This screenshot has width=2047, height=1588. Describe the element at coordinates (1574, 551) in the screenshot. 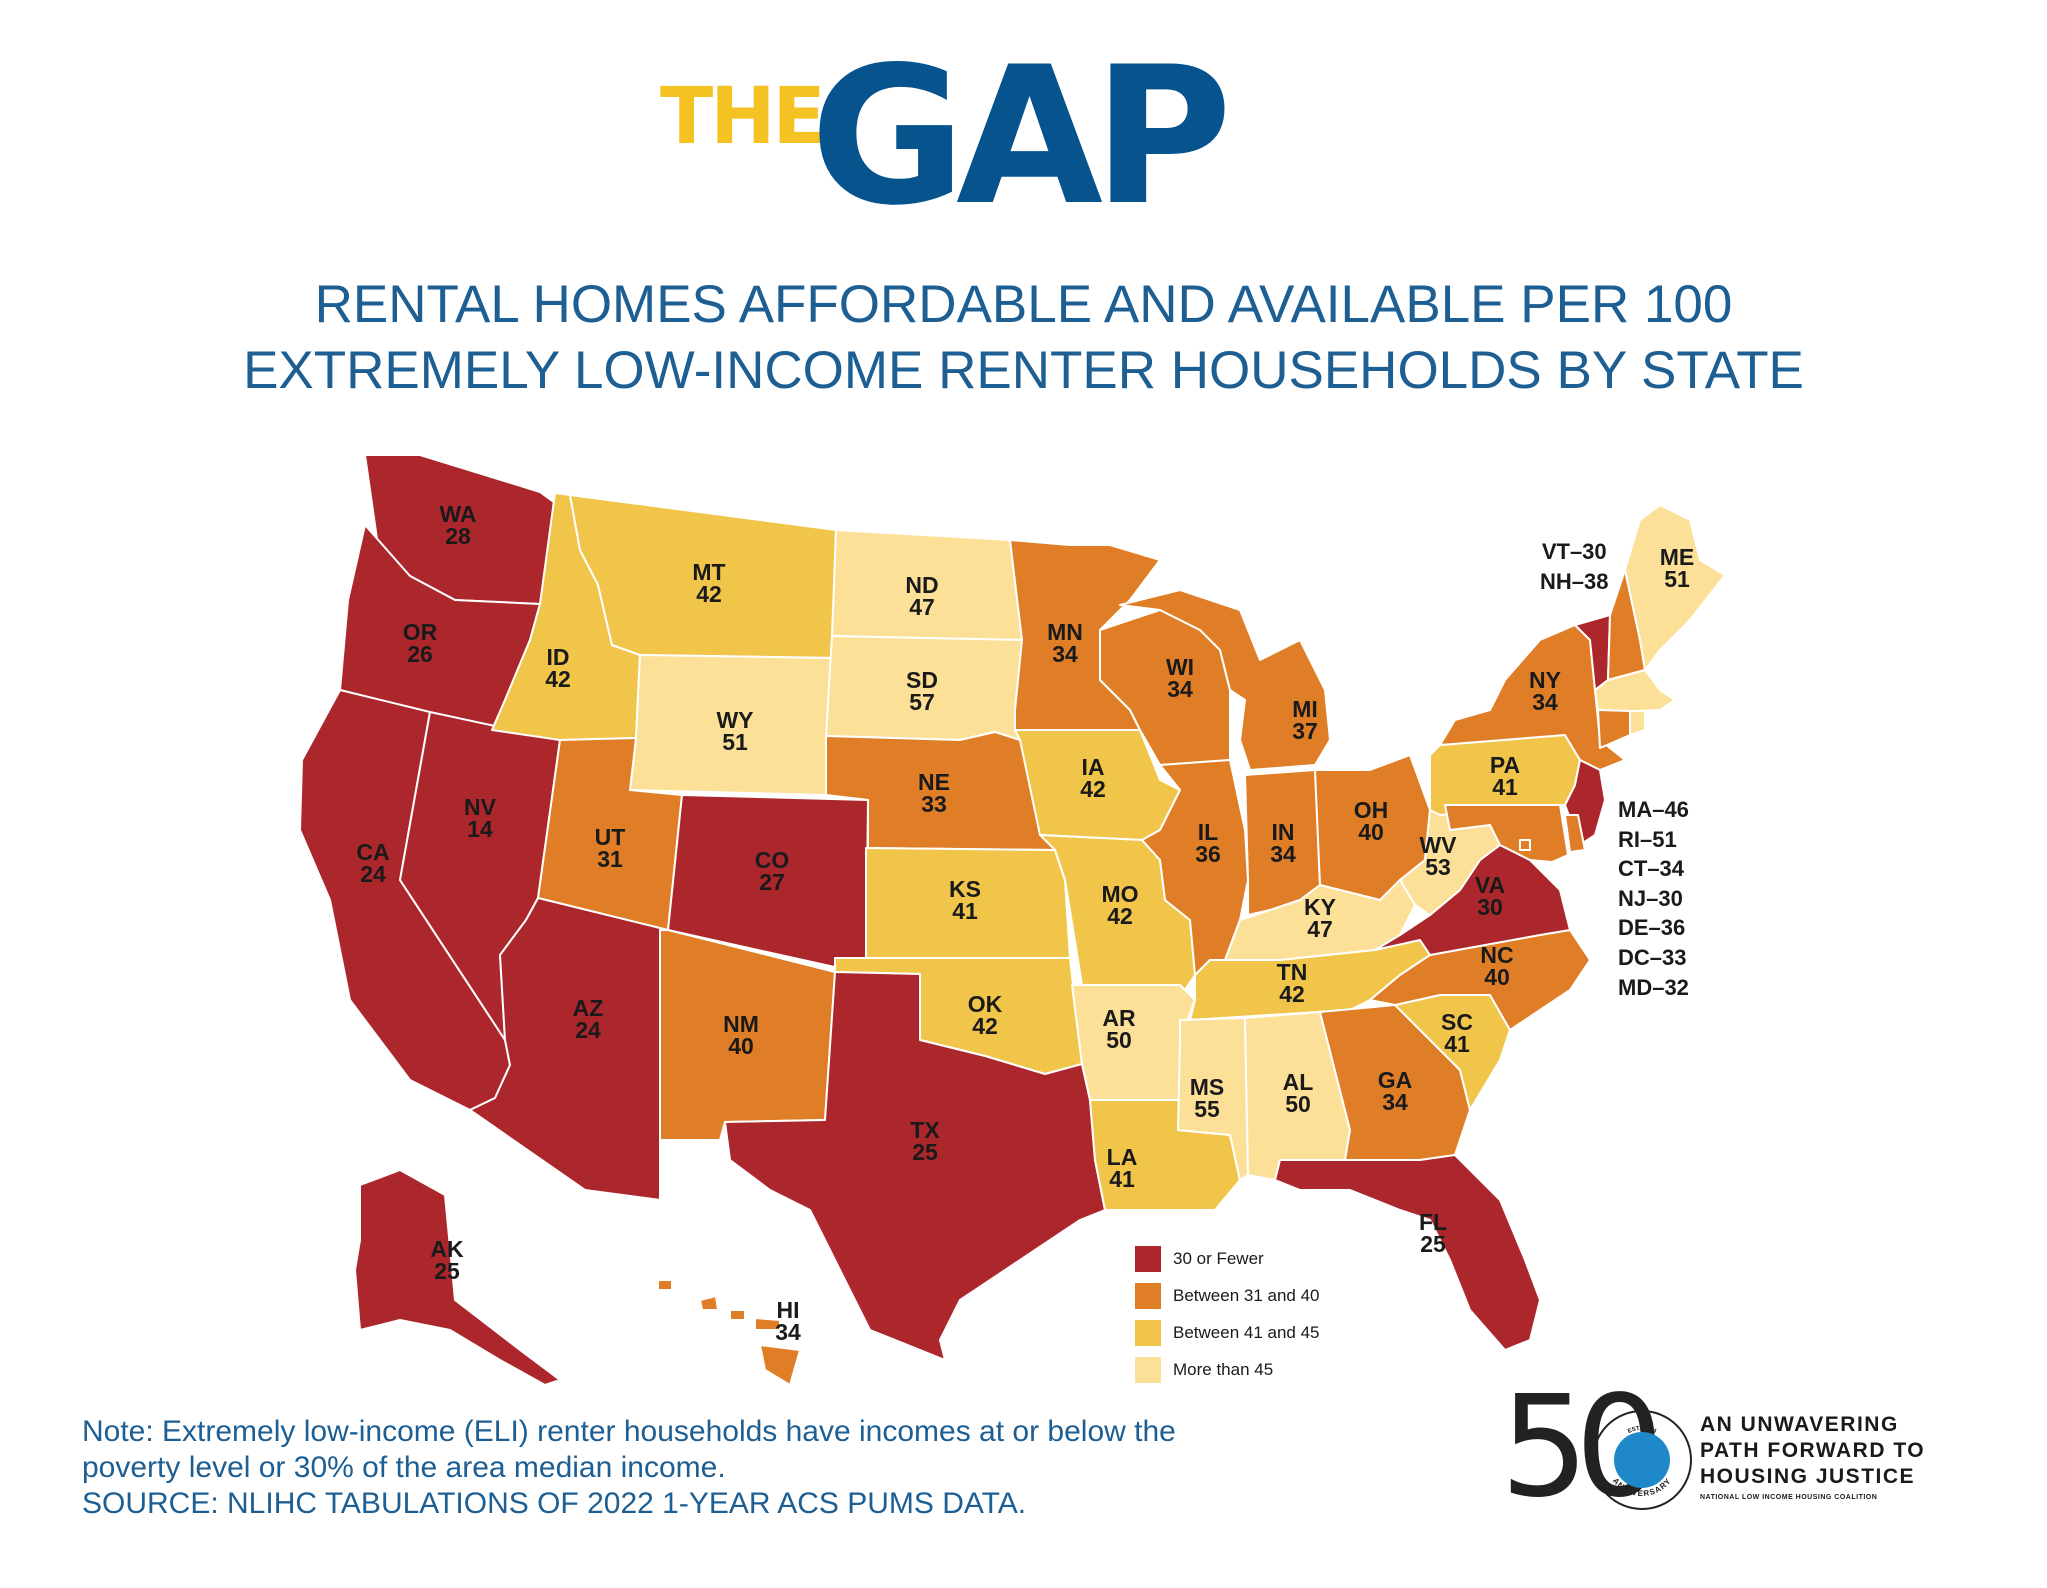

I see `ne-item-vt: VT–30` at that location.